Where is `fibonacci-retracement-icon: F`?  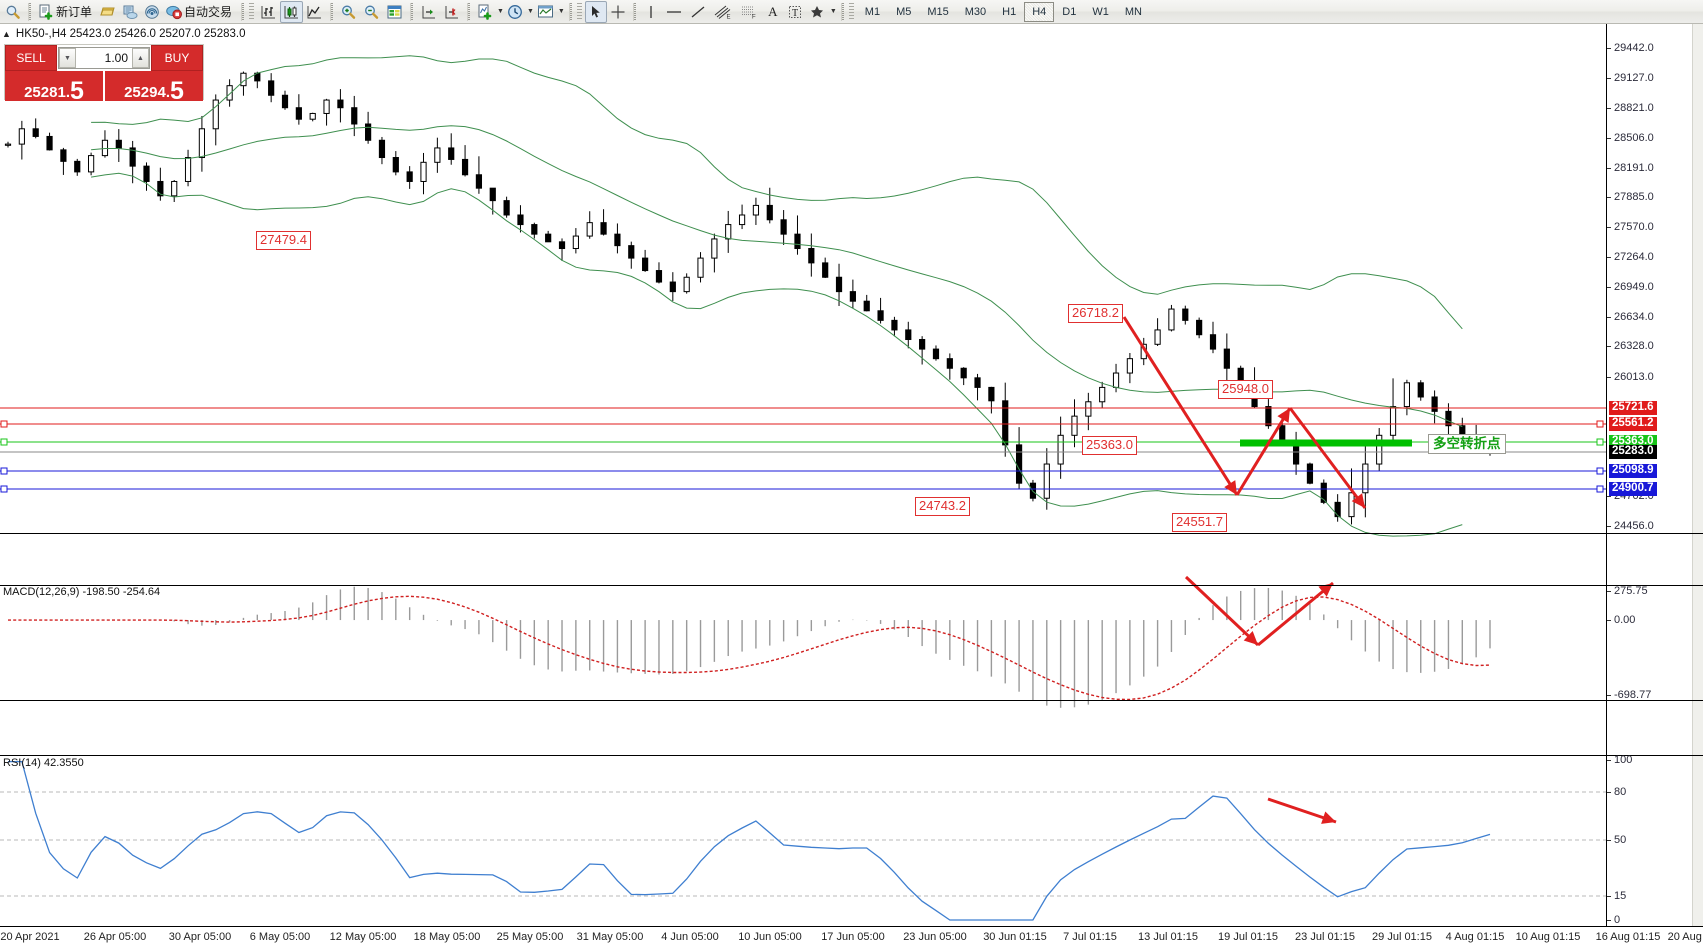 fibonacci-retracement-icon: F is located at coordinates (749, 12).